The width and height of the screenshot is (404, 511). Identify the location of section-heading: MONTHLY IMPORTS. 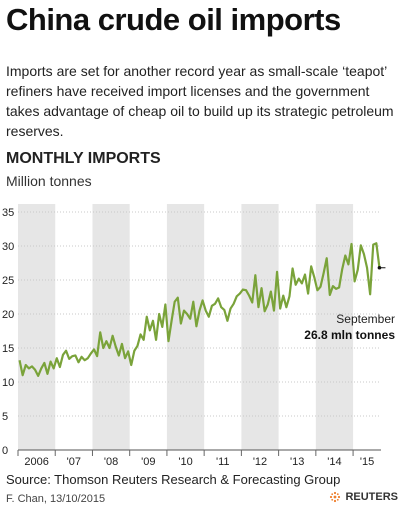
(83, 158).